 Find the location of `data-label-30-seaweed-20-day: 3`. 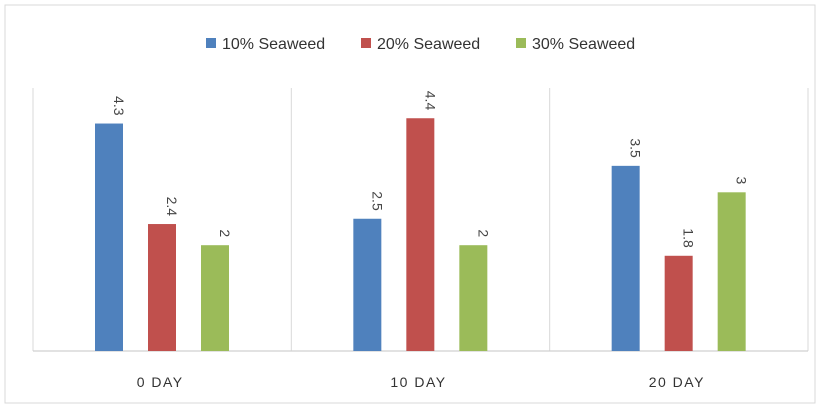

data-label-30-seaweed-20-day: 3 is located at coordinates (742, 181).